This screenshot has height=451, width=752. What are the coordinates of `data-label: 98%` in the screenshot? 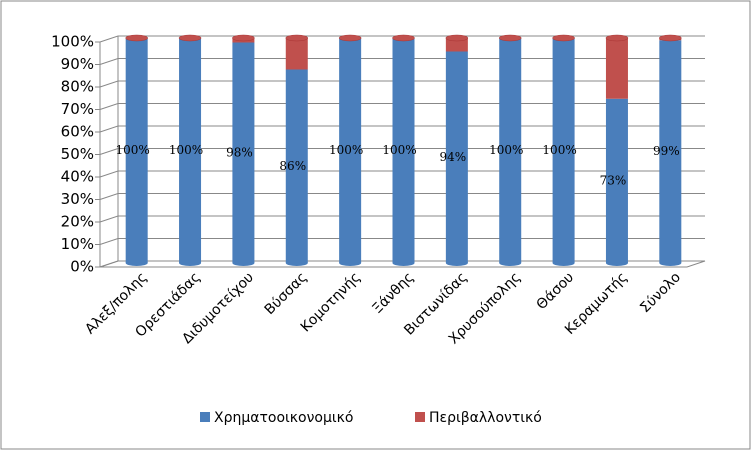 It's located at (239, 152).